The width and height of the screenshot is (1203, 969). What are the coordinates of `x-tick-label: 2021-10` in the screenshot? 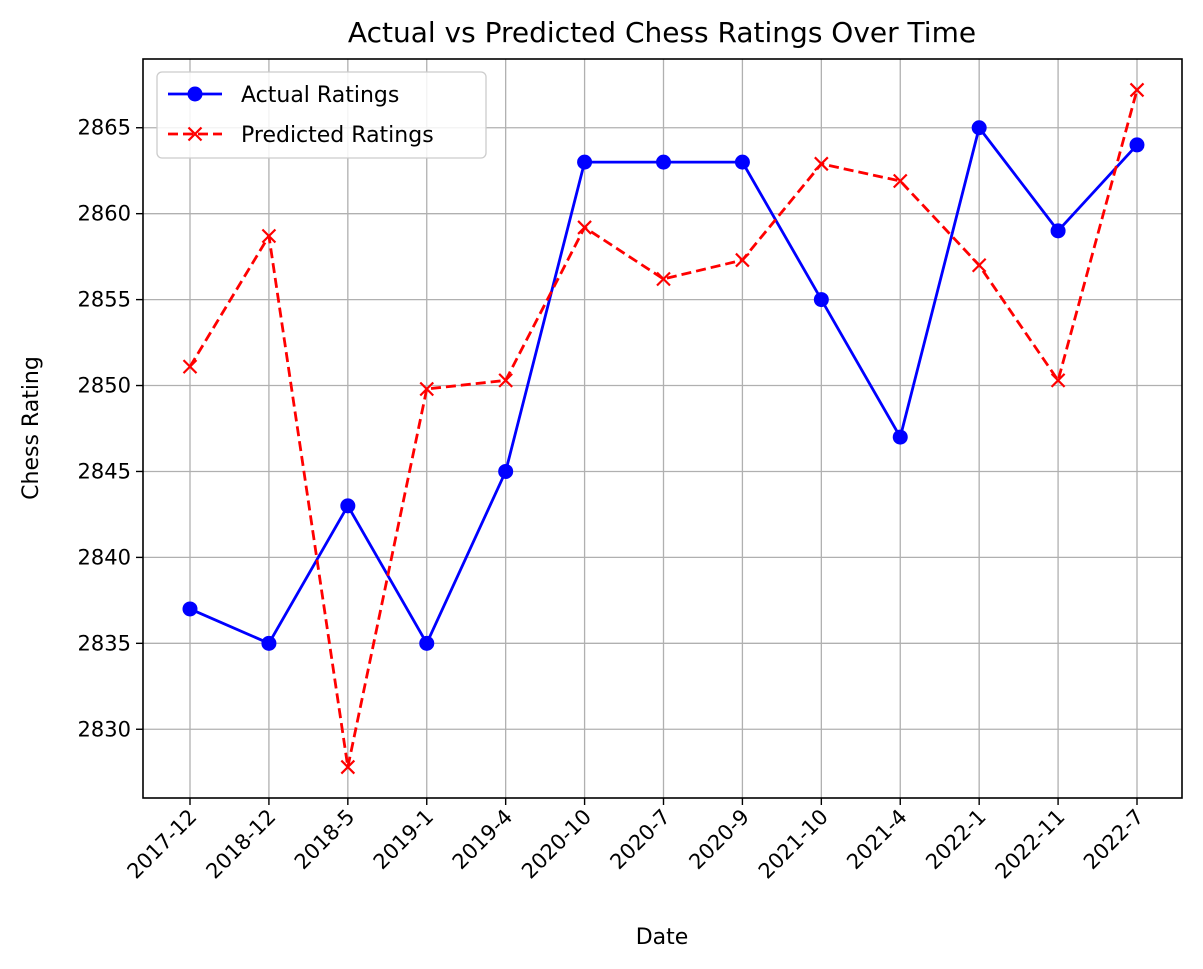 It's located at (793, 844).